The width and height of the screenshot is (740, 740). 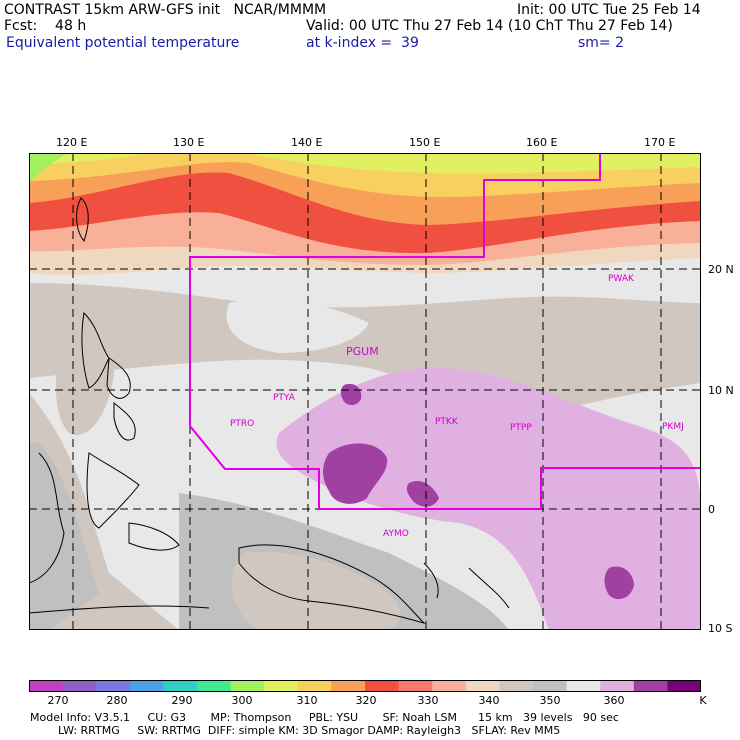 What do you see at coordinates (660, 142) in the screenshot?
I see `lon-label-170: 170 E` at bounding box center [660, 142].